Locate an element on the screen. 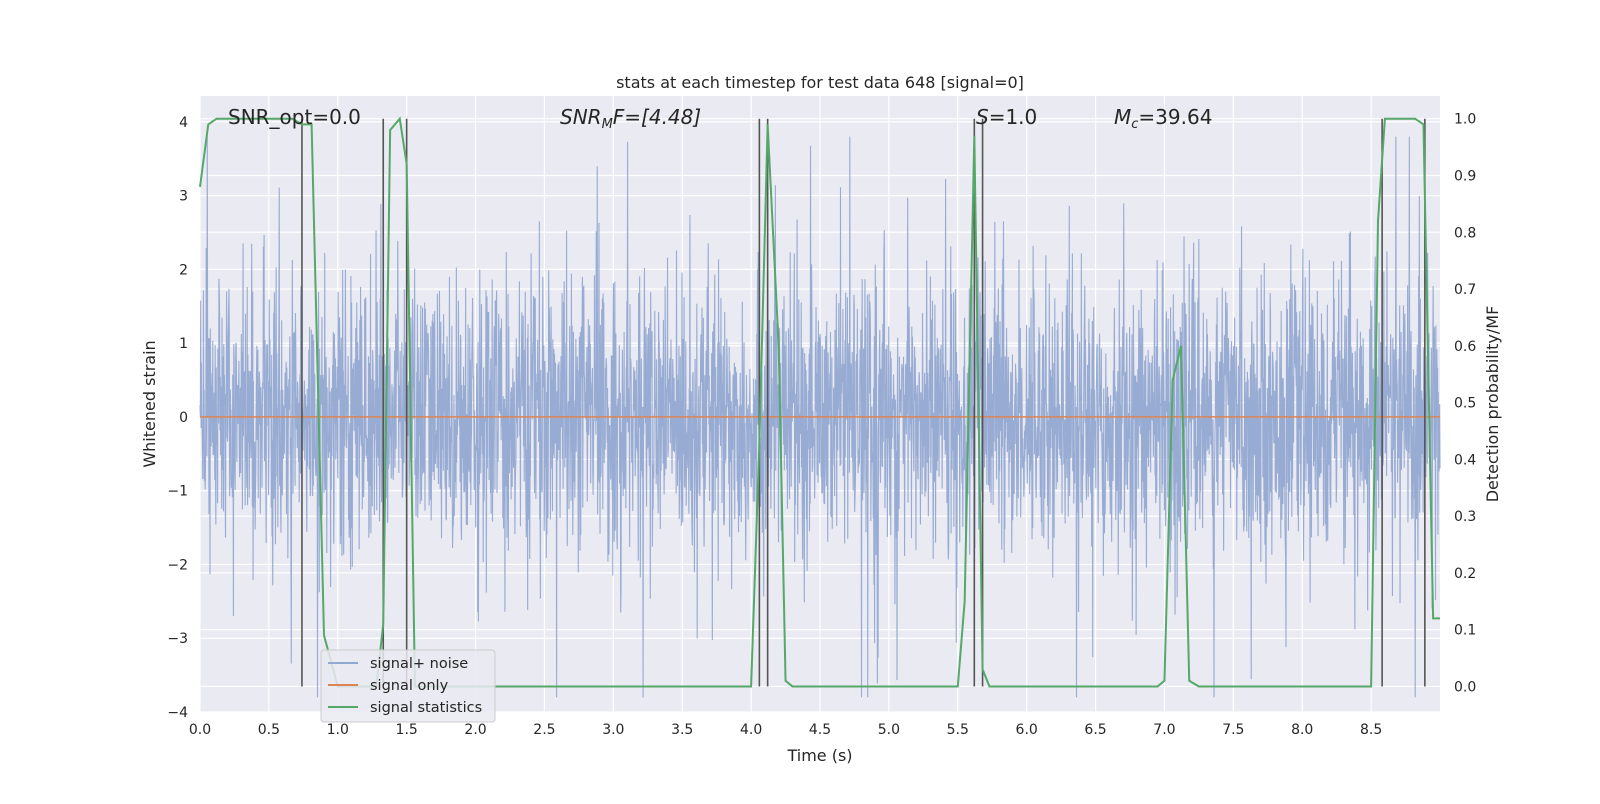 This screenshot has width=1600, height=804. x-tick-label: 8.5 is located at coordinates (1371, 730).